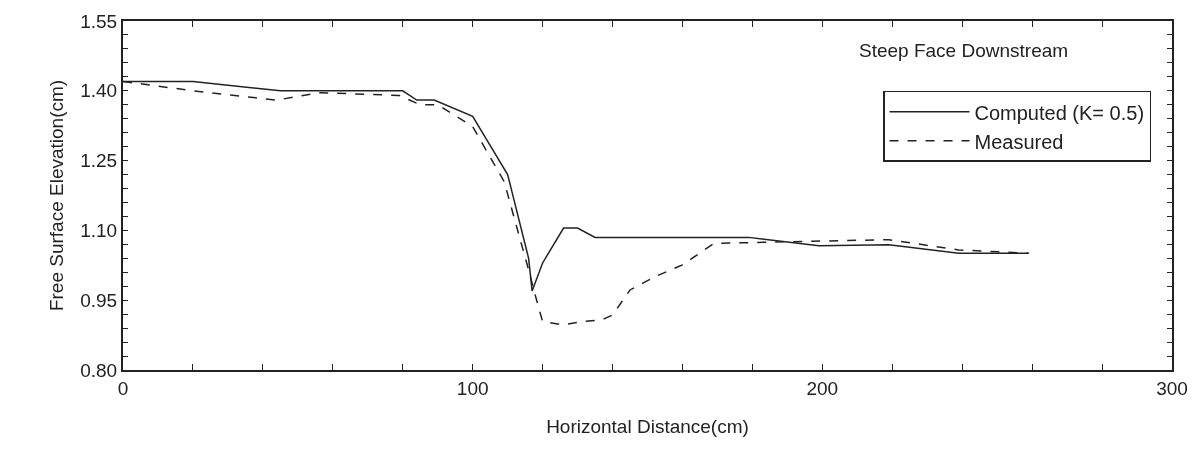 The height and width of the screenshot is (456, 1198). Describe the element at coordinates (472, 388) in the screenshot. I see `x-tick-label: 100` at that location.